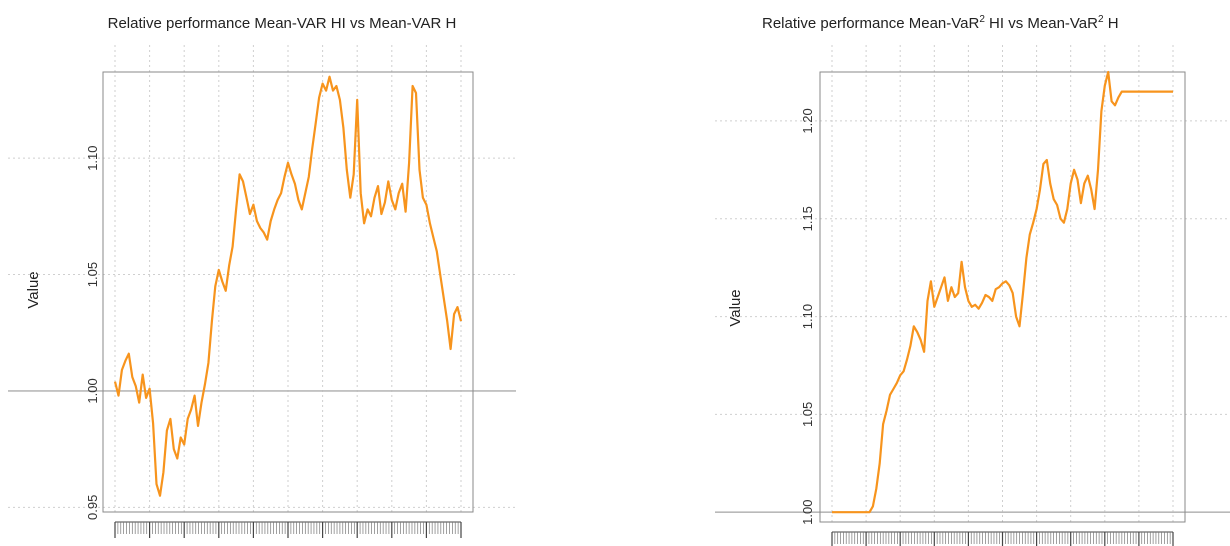 This screenshot has width=1230, height=546. Describe the element at coordinates (870, 23) in the screenshot. I see `chart-right-title-part-1: Relative performance Mean-VaR` at that location.